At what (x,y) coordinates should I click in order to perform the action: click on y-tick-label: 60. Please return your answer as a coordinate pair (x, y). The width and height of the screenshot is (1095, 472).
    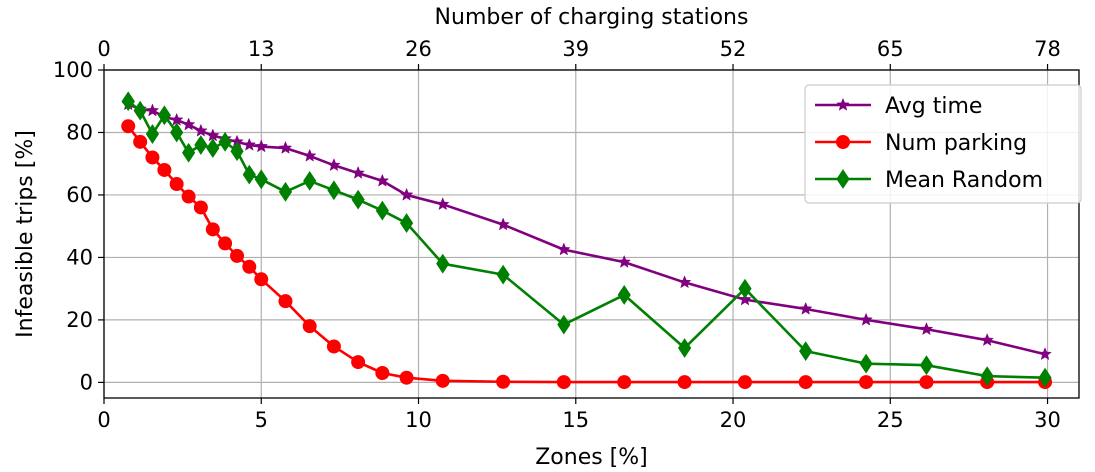
    Looking at the image, I should click on (79, 195).